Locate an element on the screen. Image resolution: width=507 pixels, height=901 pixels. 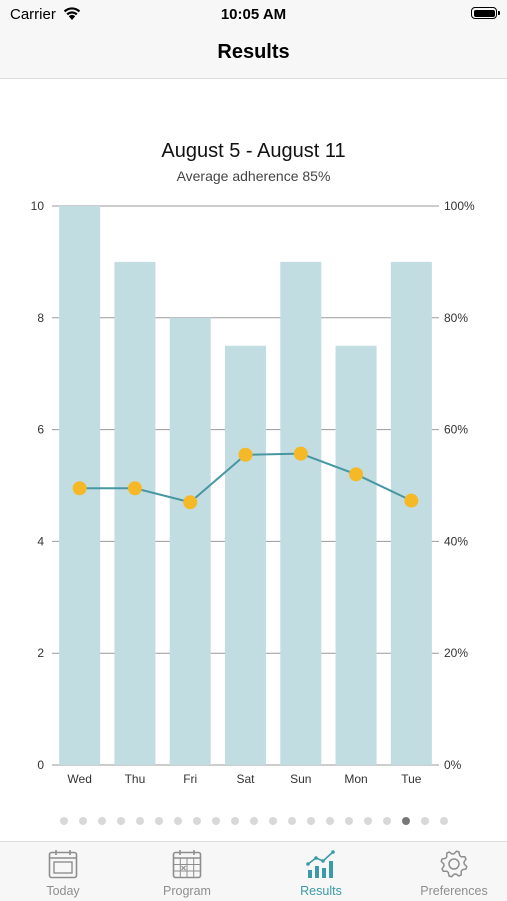
tab-program: Program is located at coordinates (187, 871).